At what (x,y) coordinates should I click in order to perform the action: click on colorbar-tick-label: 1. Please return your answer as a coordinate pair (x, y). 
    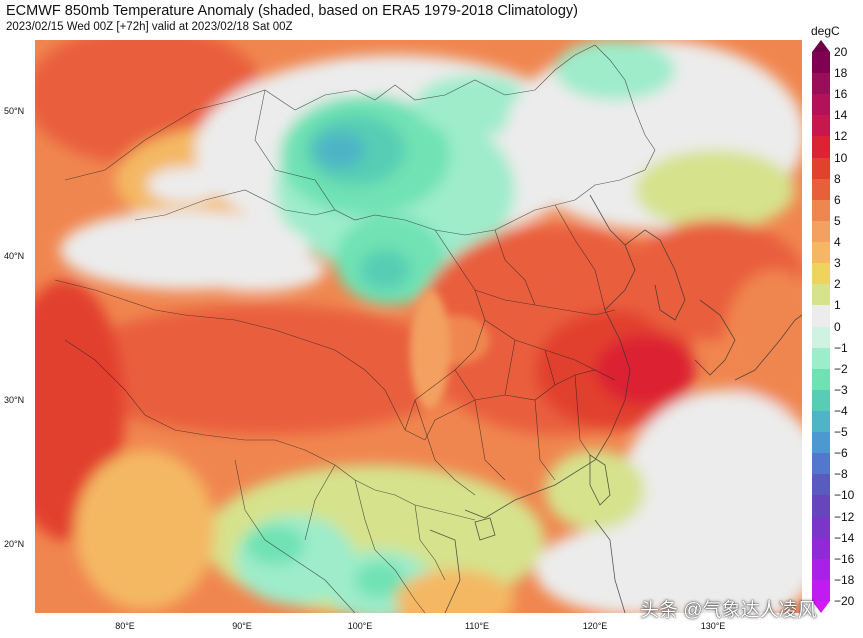
    Looking at the image, I should click on (837, 305).